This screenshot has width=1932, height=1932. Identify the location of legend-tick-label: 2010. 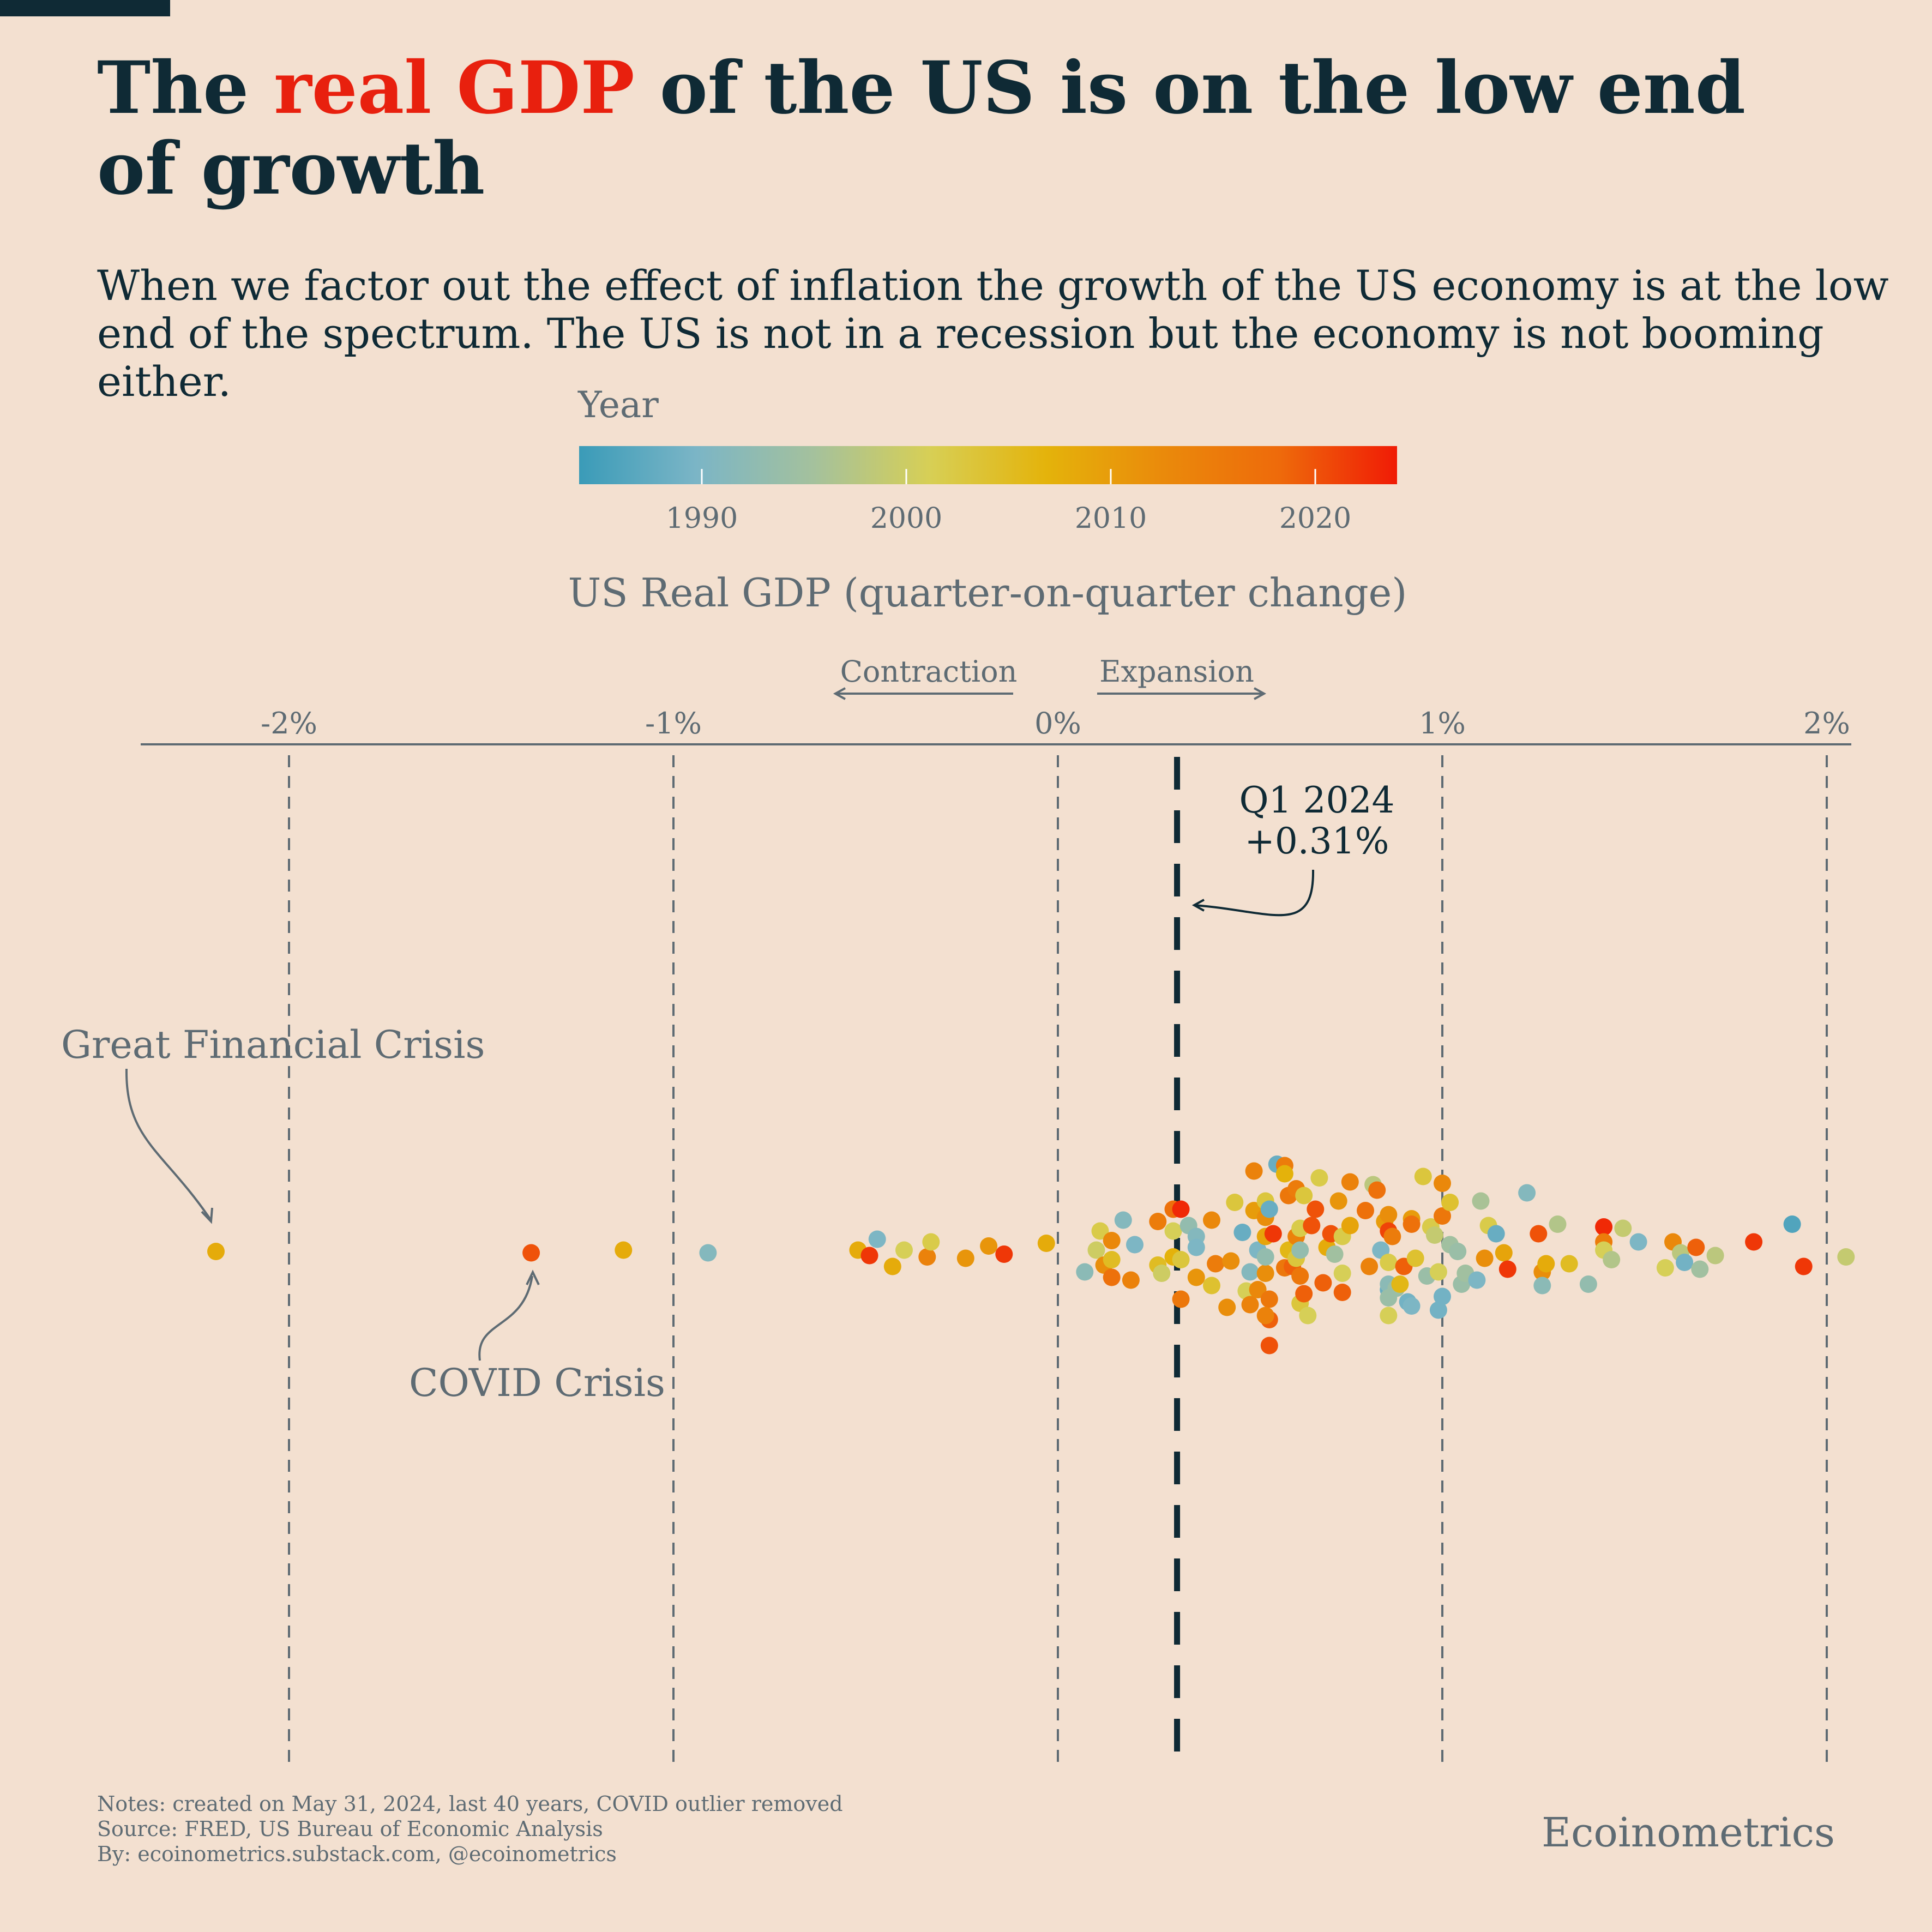
(1111, 518).